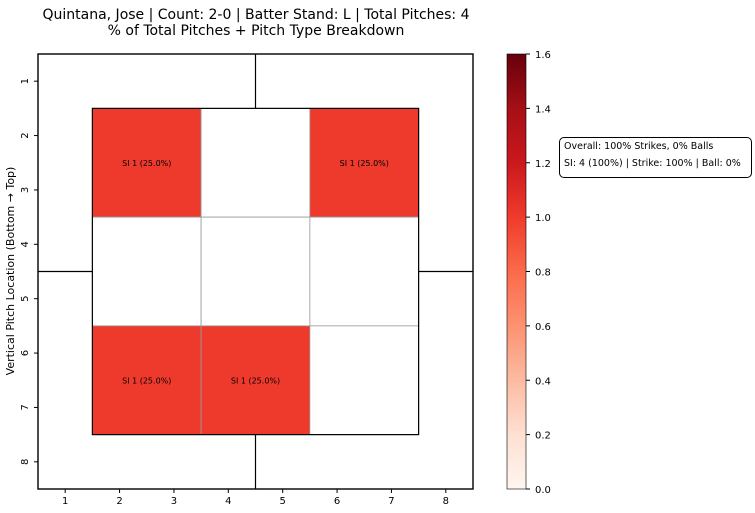  What do you see at coordinates (543, 109) in the screenshot?
I see `colorbar-tick-label: 1.4` at bounding box center [543, 109].